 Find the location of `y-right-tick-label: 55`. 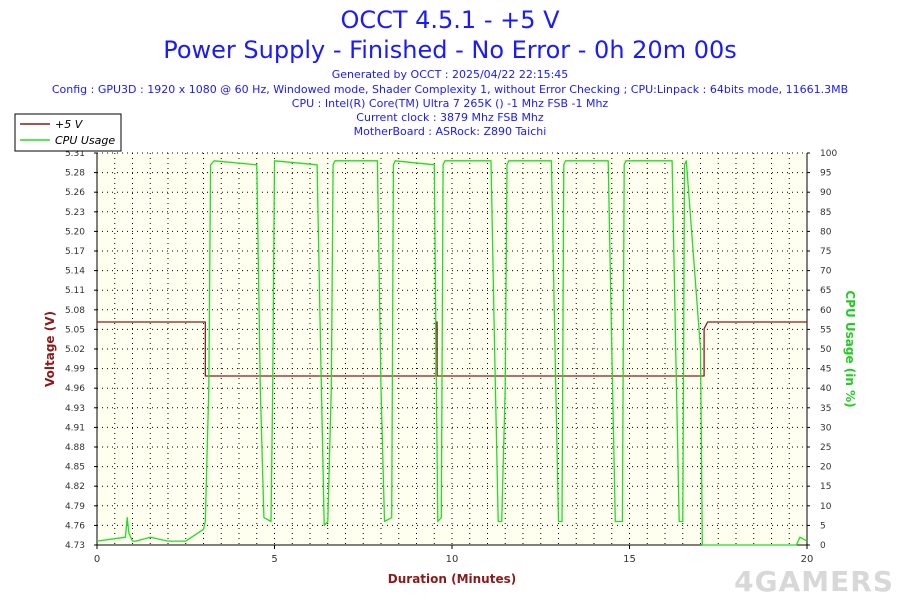

y-right-tick-label: 55 is located at coordinates (825, 330).